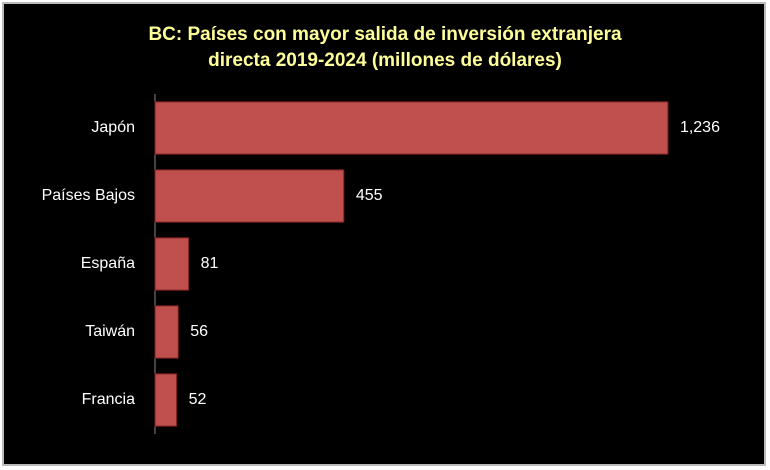 The image size is (770, 470). What do you see at coordinates (700, 127) in the screenshot?
I see `value-label: 1,236` at bounding box center [700, 127].